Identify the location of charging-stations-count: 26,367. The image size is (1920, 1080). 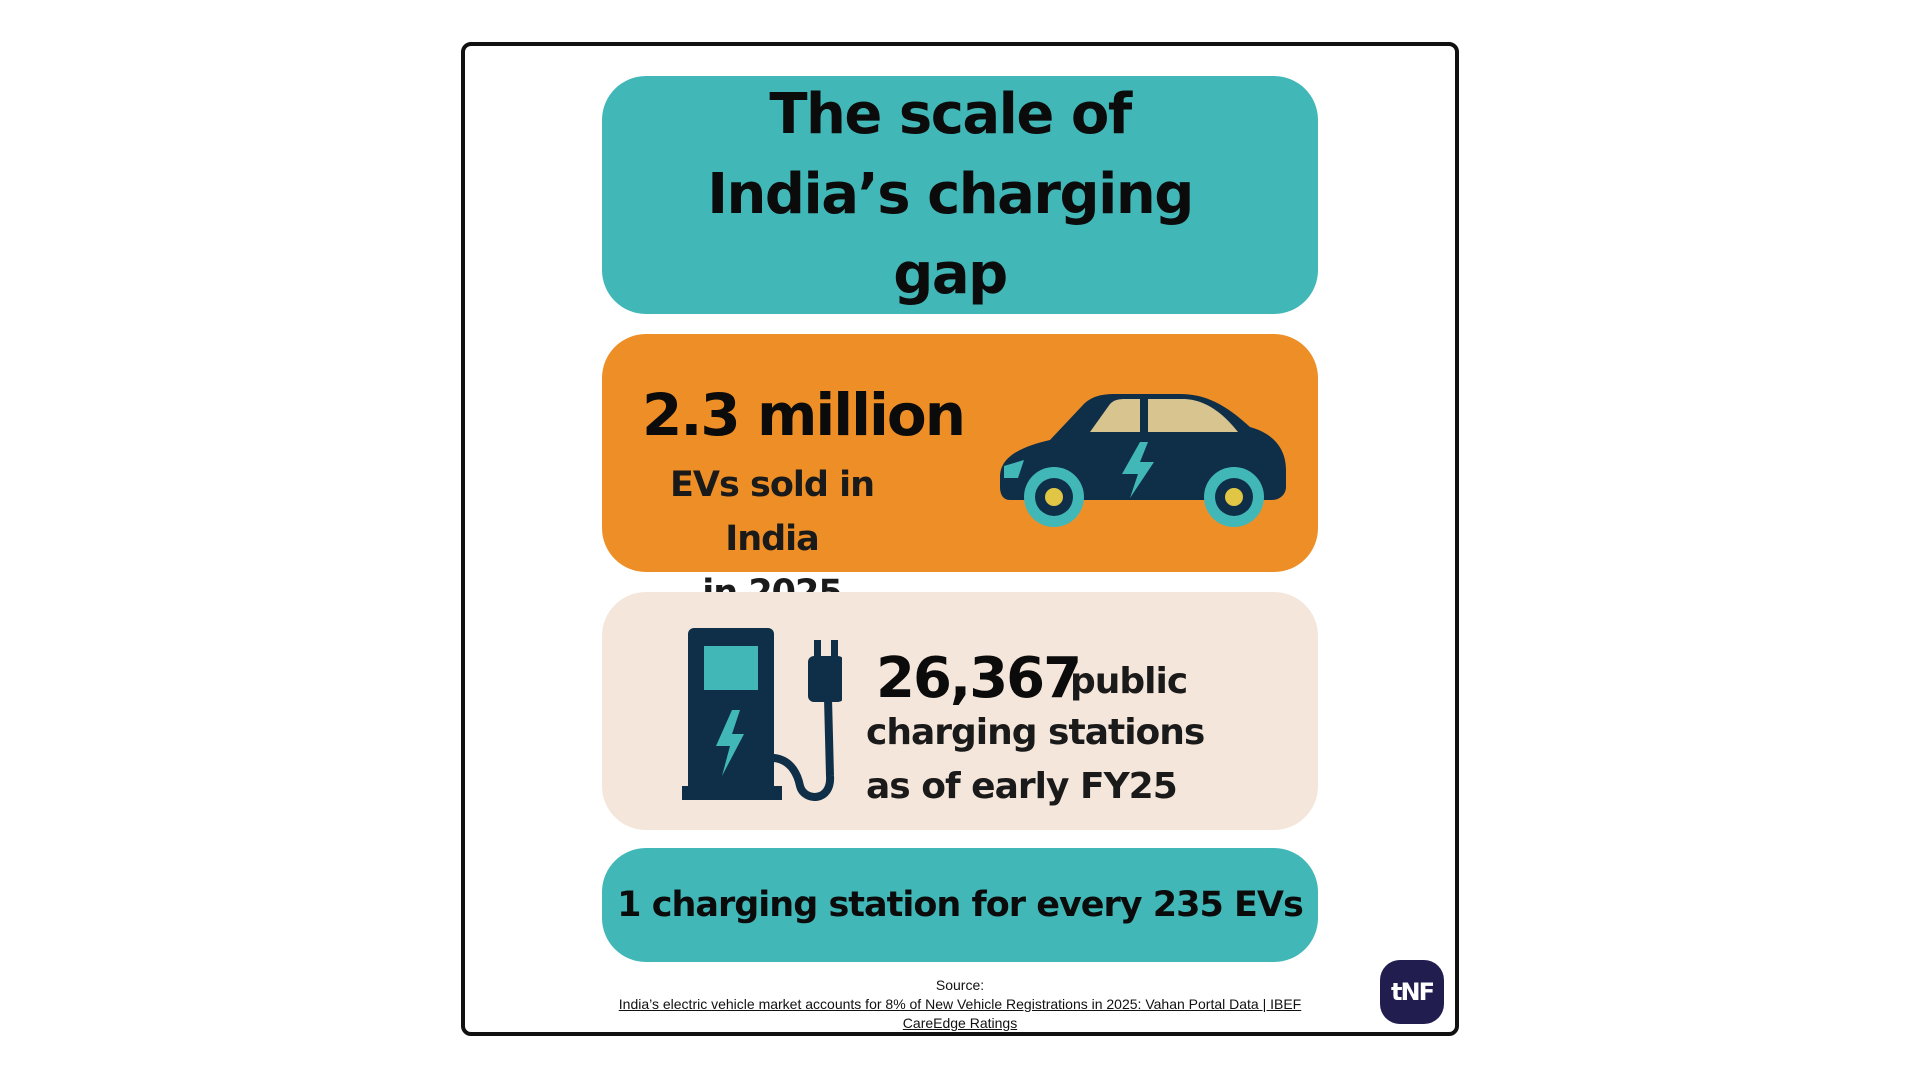
(979, 678).